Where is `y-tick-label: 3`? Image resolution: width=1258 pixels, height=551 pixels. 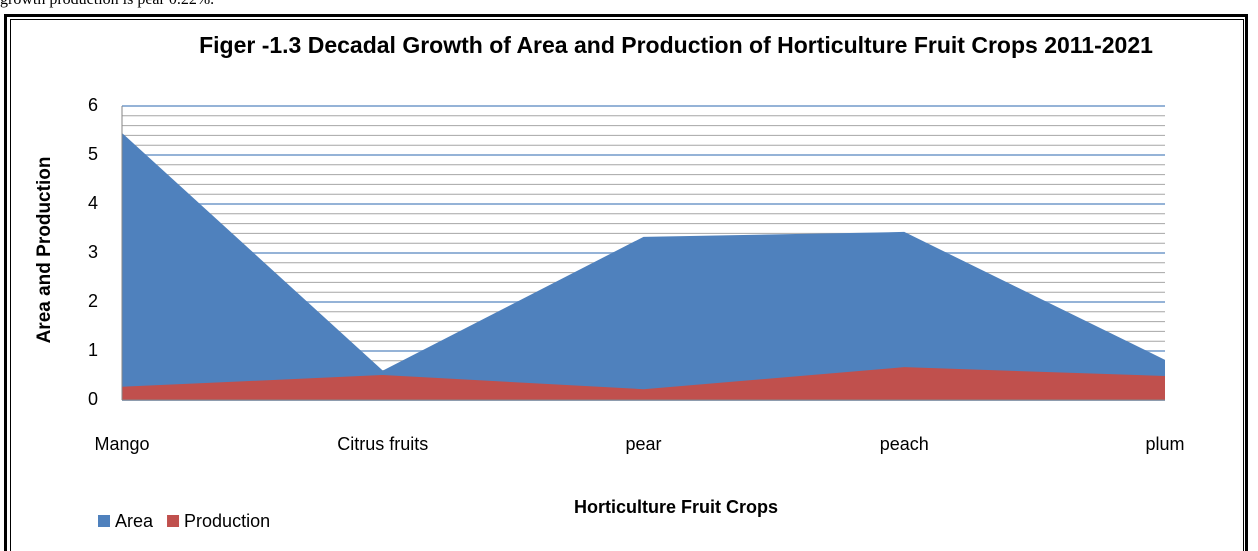
y-tick-label: 3 is located at coordinates (93, 252).